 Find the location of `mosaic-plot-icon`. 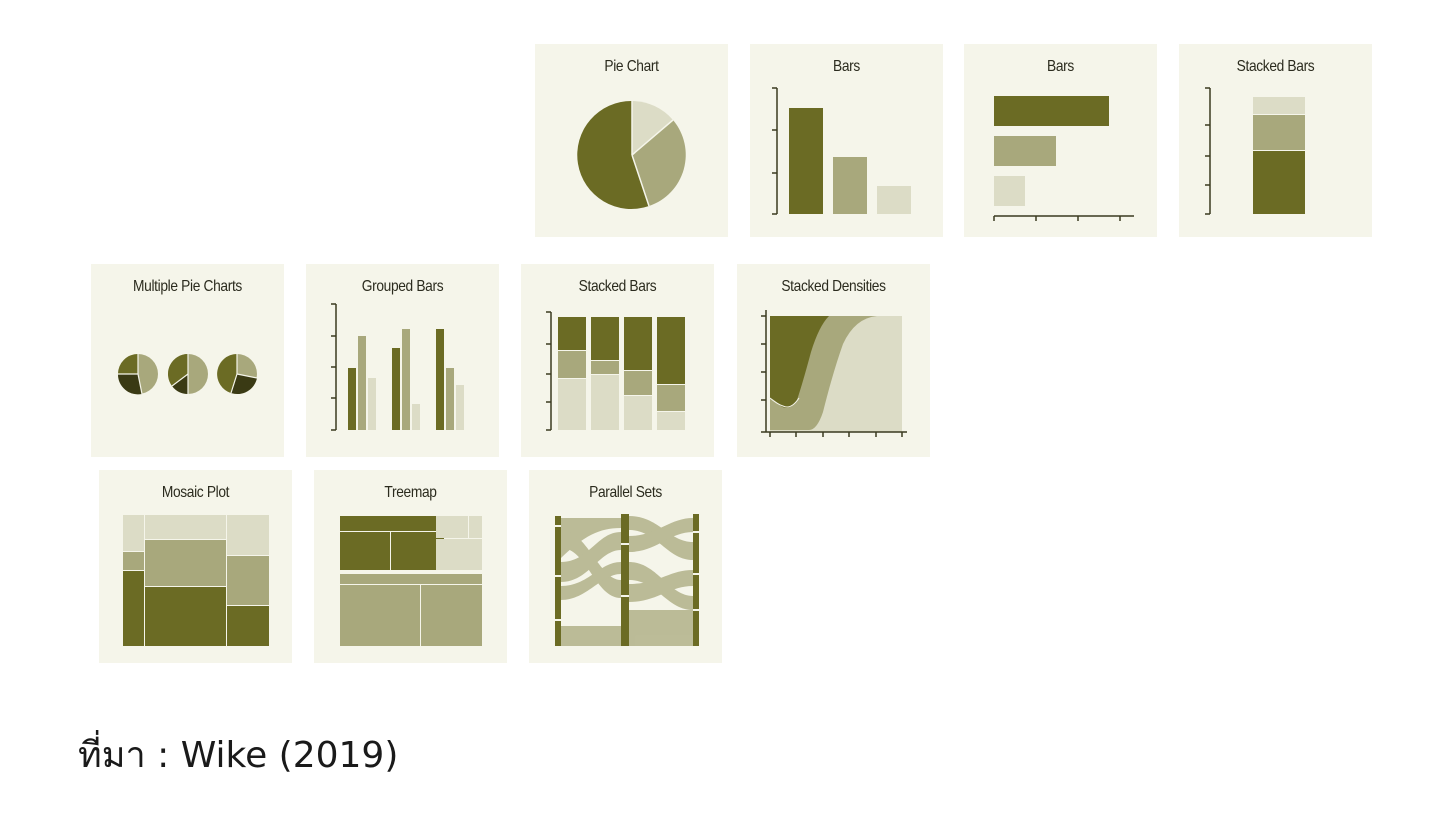

mosaic-plot-icon is located at coordinates (196, 580).